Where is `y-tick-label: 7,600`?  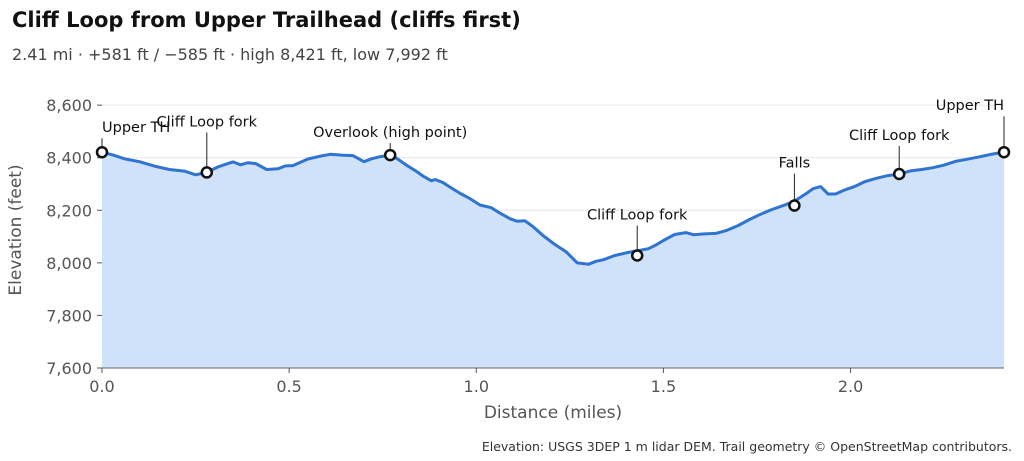 y-tick-label: 7,600 is located at coordinates (69, 368).